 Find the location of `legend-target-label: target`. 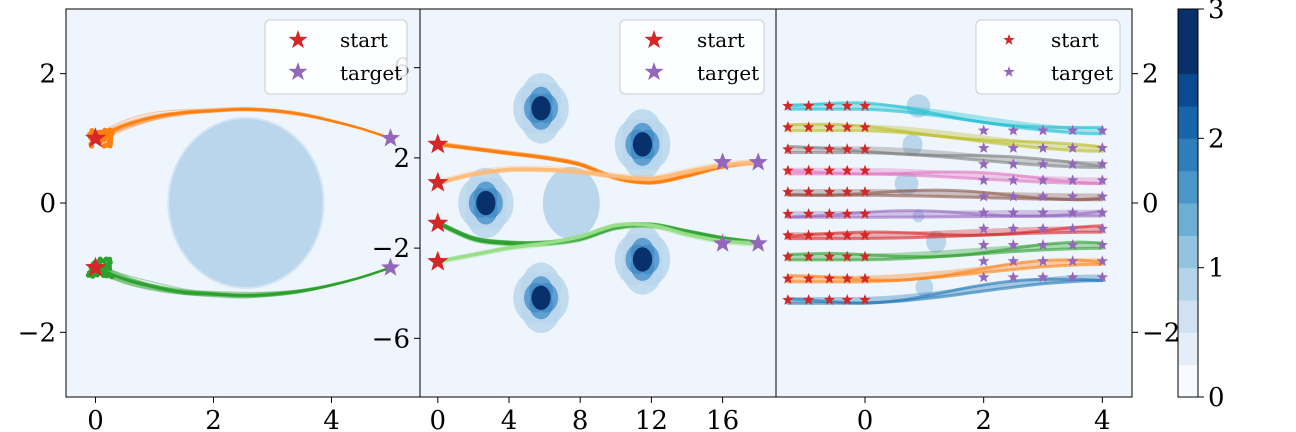

legend-target-label: target is located at coordinates (371, 73).